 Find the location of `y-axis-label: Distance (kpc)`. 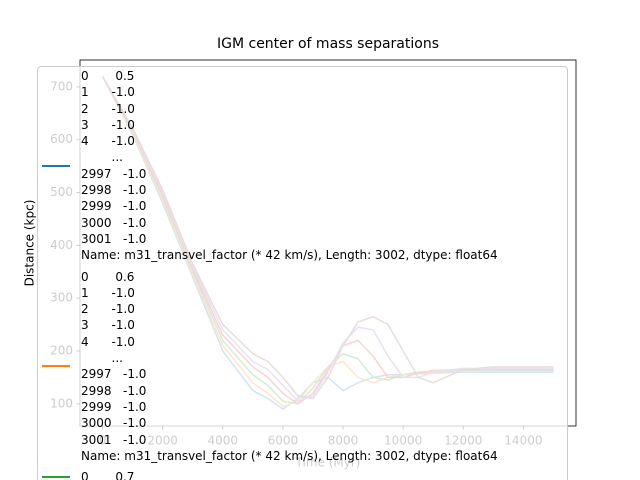

y-axis-label: Distance (kpc) is located at coordinates (30, 243).